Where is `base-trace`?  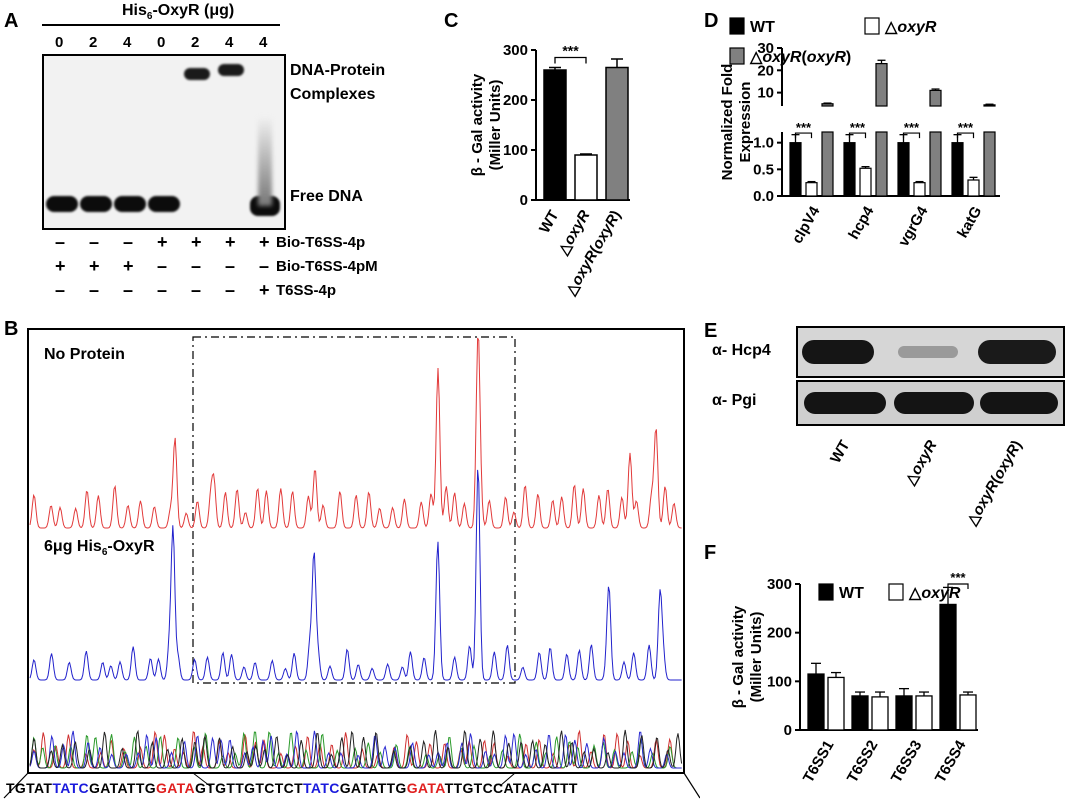 base-trace is located at coordinates (356, 749).